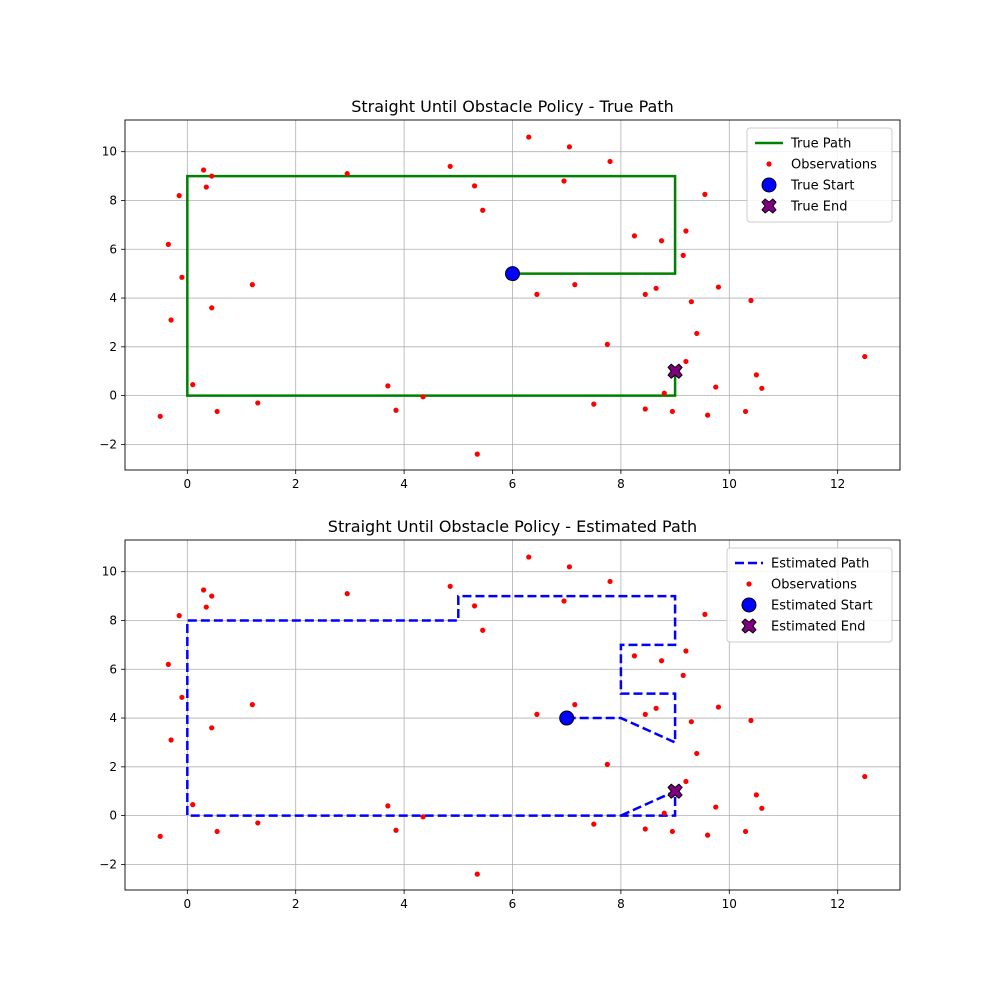  I want to click on estimated-end-marker, so click(675, 791).